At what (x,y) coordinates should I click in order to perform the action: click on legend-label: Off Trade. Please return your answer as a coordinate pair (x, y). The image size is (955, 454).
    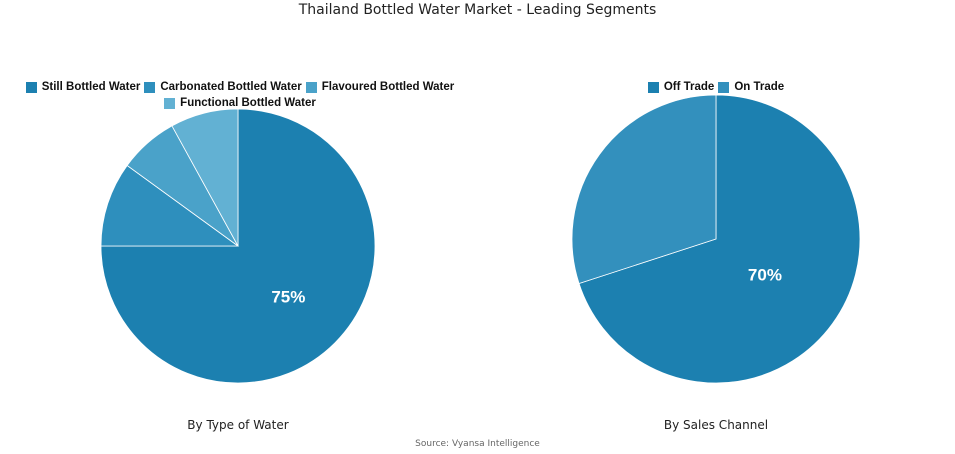
    Looking at the image, I should click on (689, 87).